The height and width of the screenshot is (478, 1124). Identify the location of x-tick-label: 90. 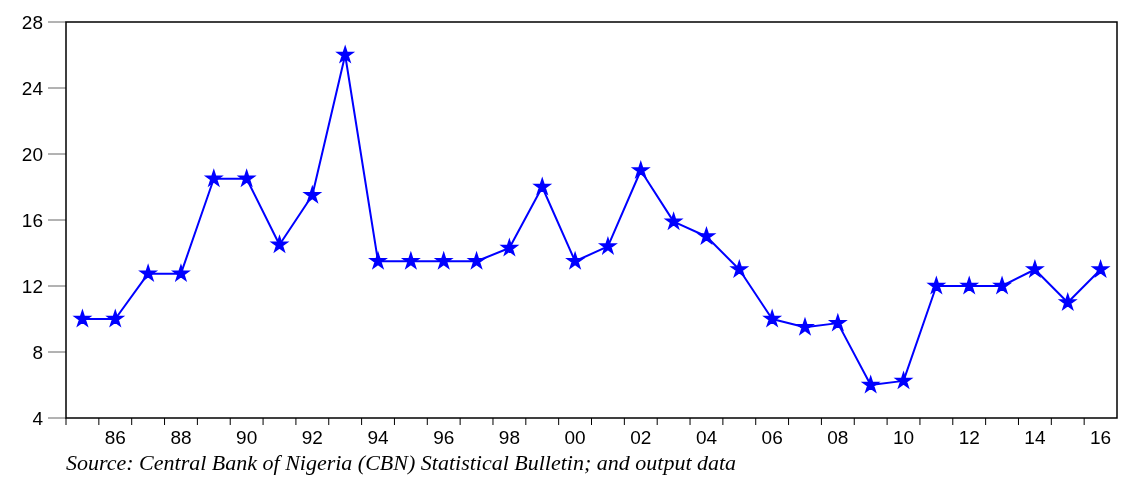
(247, 437).